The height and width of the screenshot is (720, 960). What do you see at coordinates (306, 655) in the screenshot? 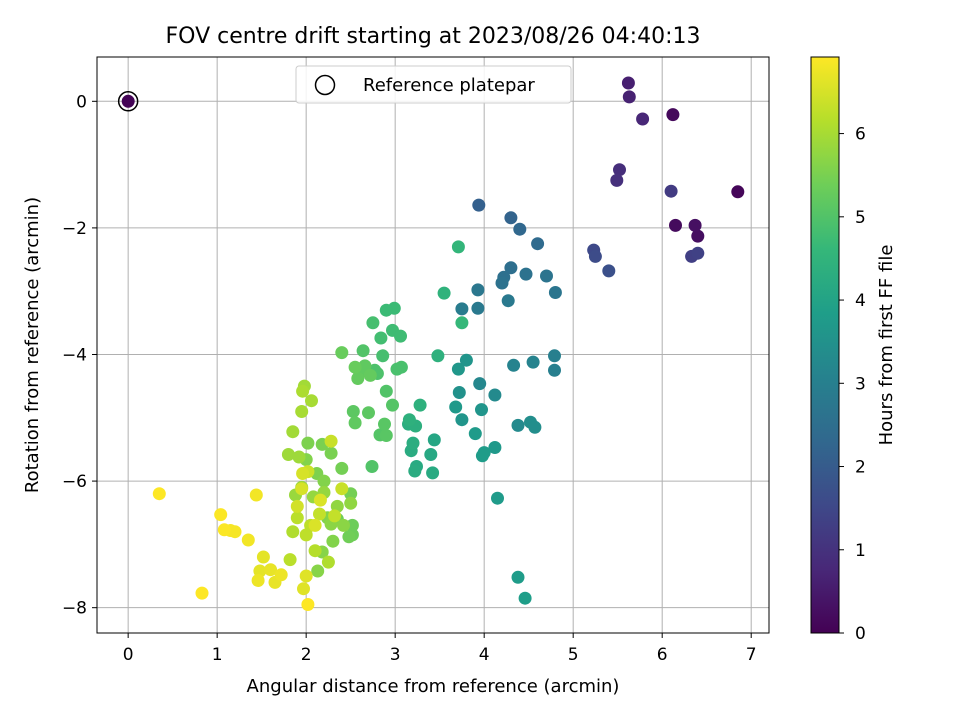
I see `x-tick-label: 2` at bounding box center [306, 655].